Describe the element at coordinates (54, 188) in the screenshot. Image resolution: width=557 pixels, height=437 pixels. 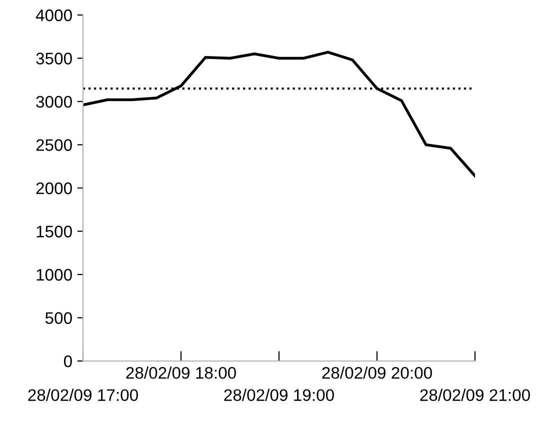
I see `y-tick-label: 2000` at that location.